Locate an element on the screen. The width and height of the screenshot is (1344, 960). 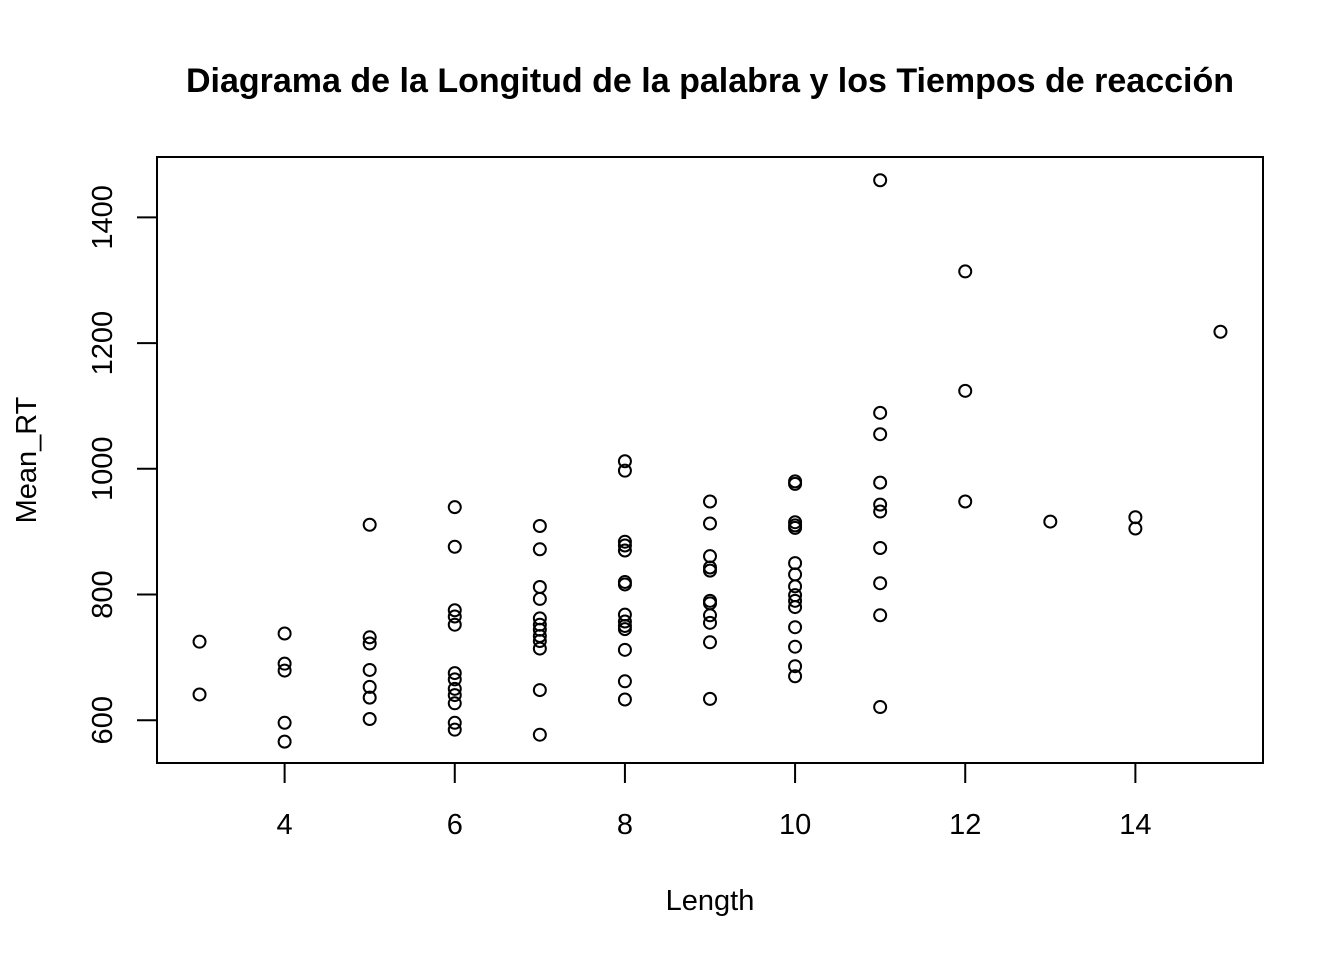
x-tick-label: 14 is located at coordinates (1135, 825).